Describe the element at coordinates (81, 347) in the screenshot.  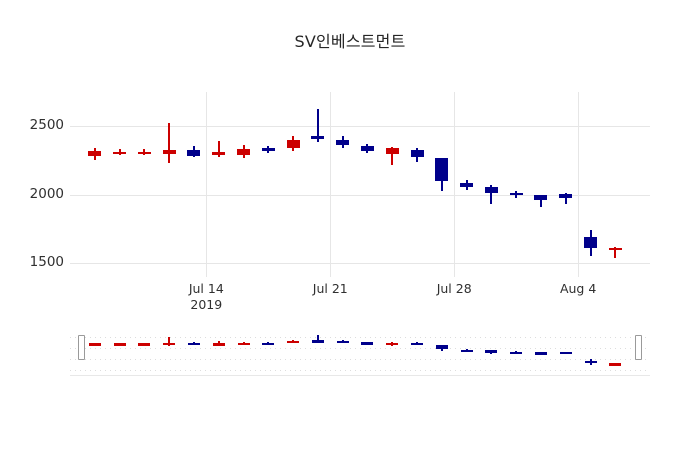
I see `range-start-handle` at that location.